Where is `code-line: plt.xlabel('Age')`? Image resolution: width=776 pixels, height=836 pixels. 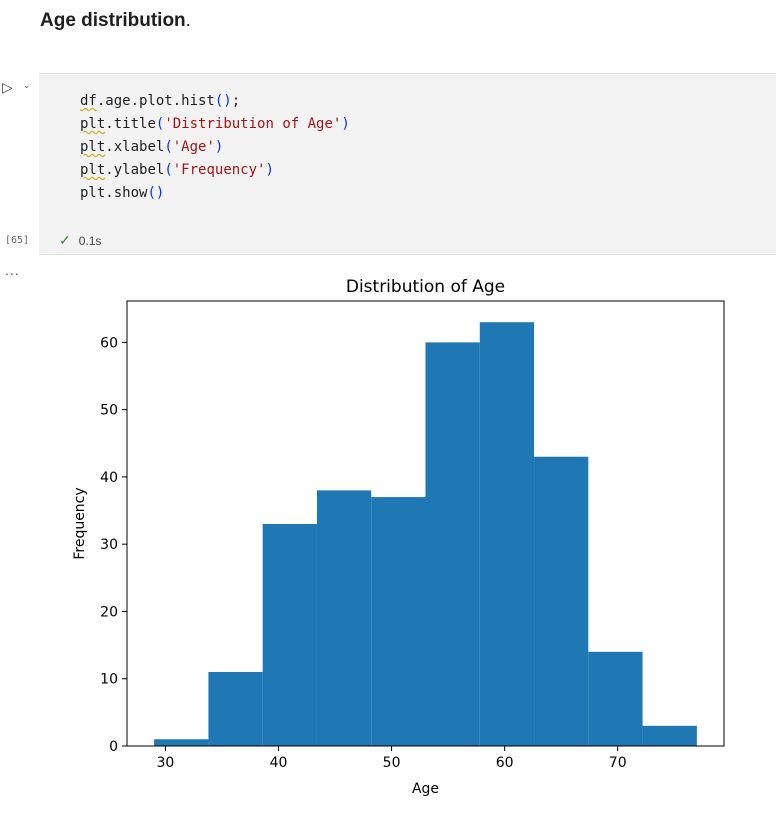
code-line: plt.xlabel('Age') is located at coordinates (215, 147).